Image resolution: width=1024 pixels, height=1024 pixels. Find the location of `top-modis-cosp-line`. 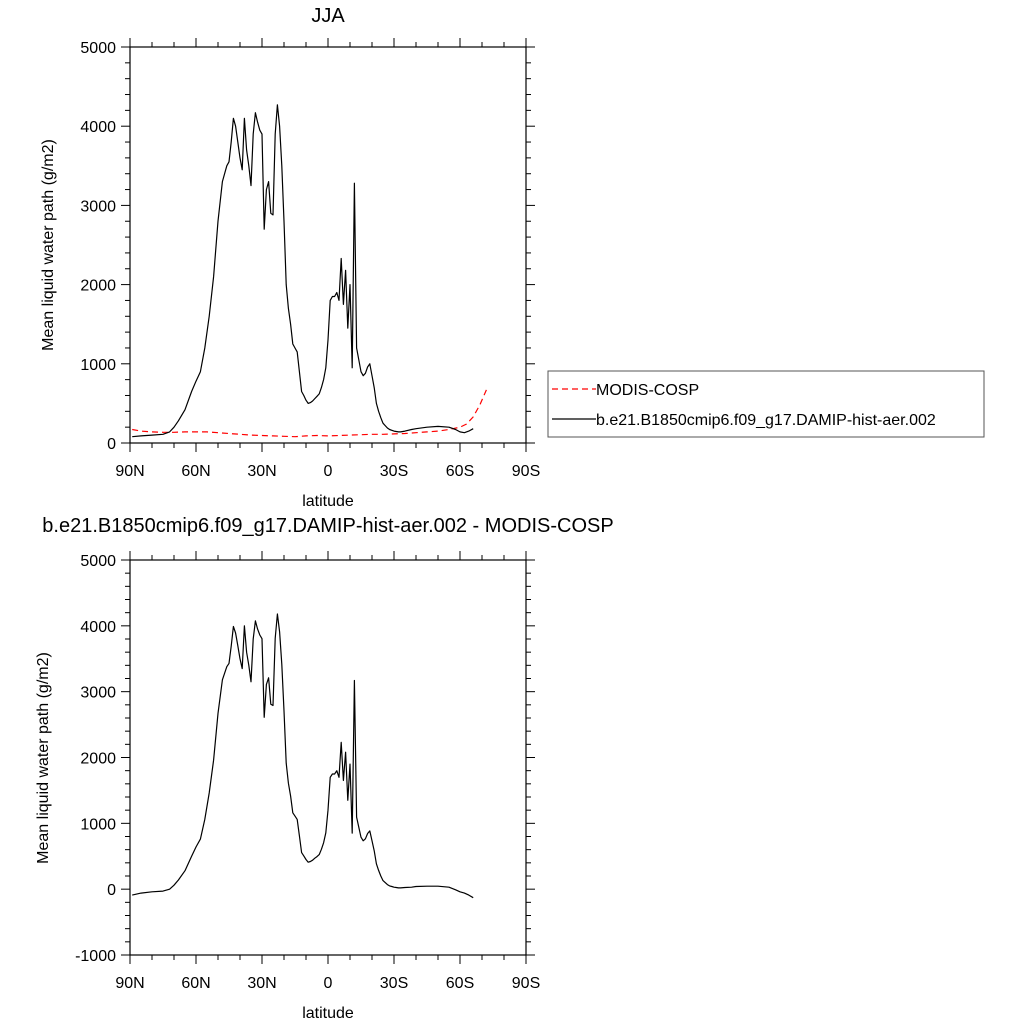

top-modis-cosp-line is located at coordinates (309, 413).